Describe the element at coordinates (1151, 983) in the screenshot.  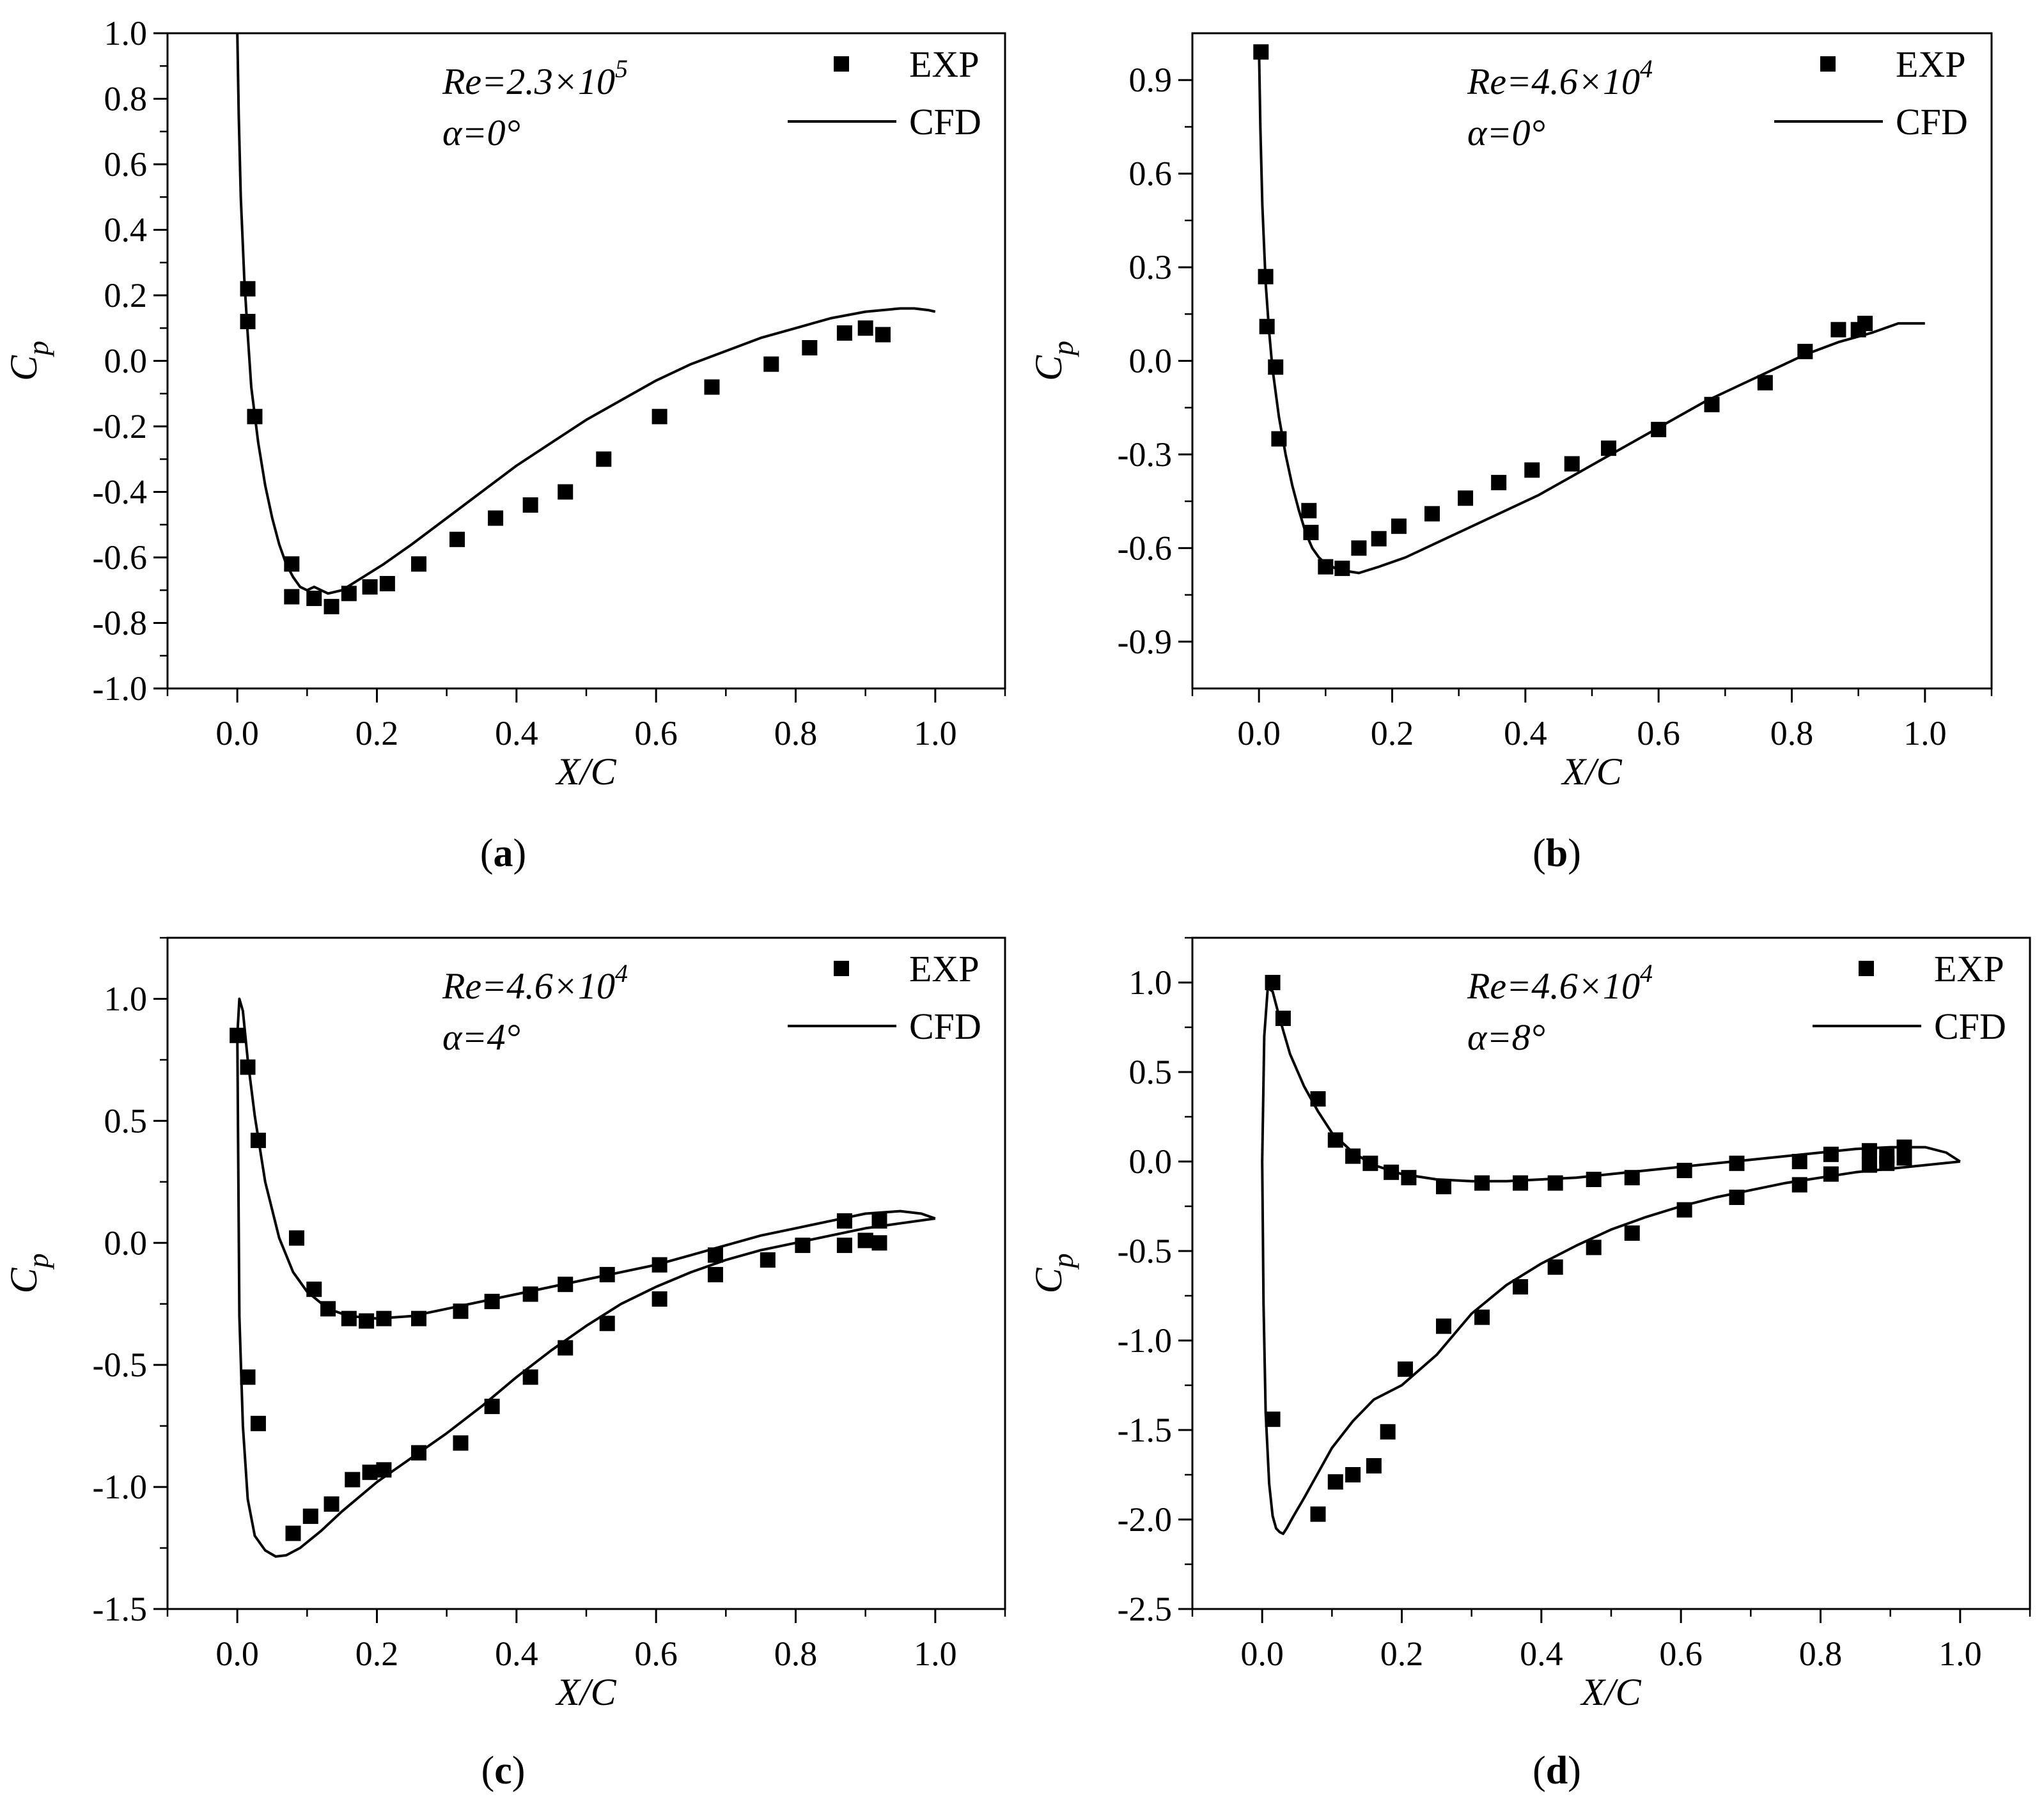
I see `y-tick-label: 1.0` at that location.